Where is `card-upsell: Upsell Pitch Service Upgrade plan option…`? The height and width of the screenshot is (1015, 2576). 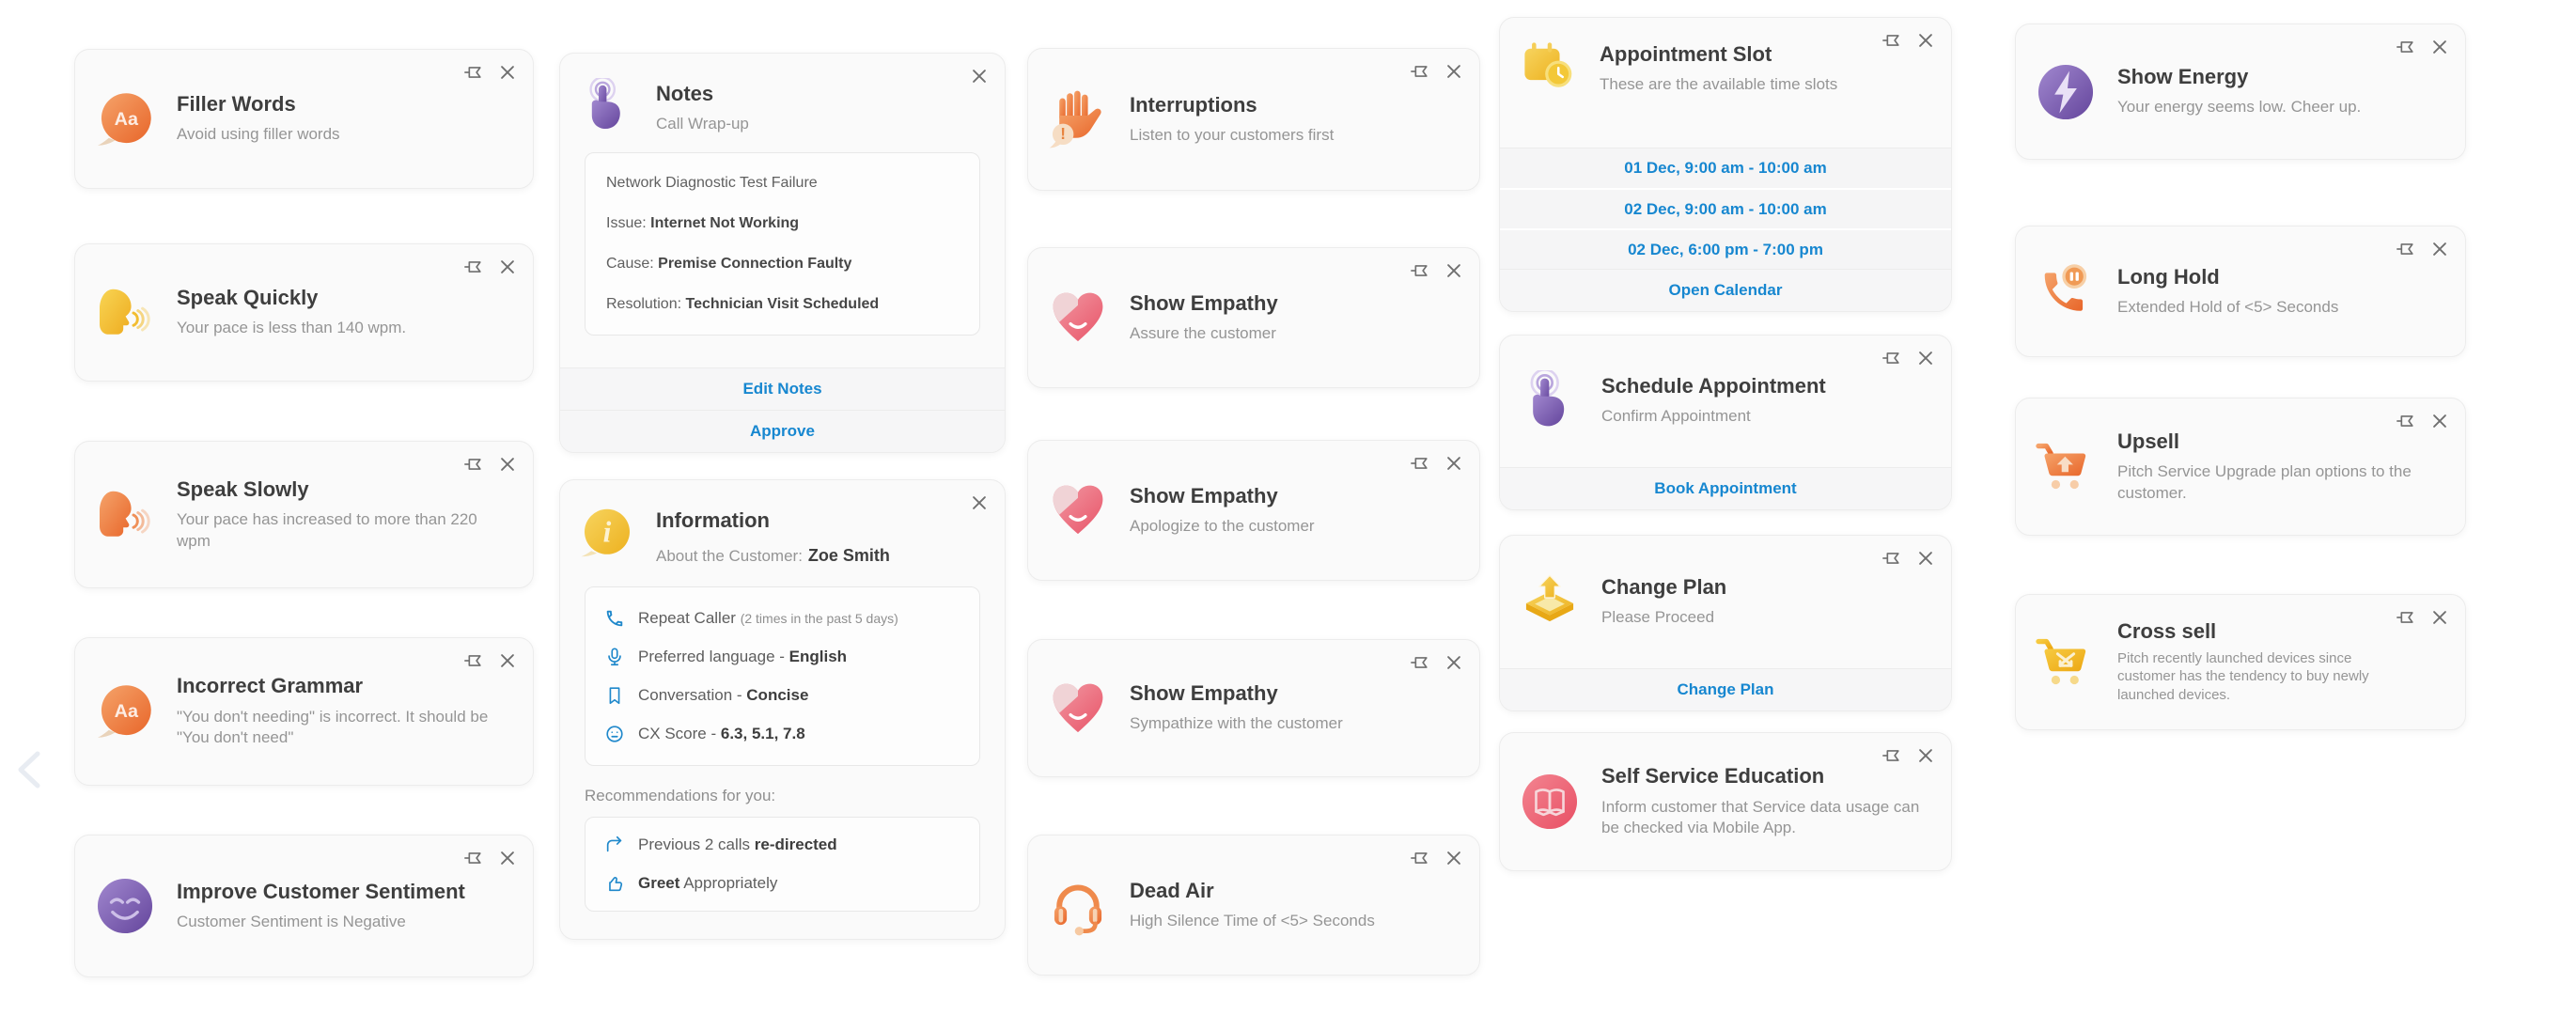 card-upsell: Upsell Pitch Service Upgrade plan option… is located at coordinates (2241, 467).